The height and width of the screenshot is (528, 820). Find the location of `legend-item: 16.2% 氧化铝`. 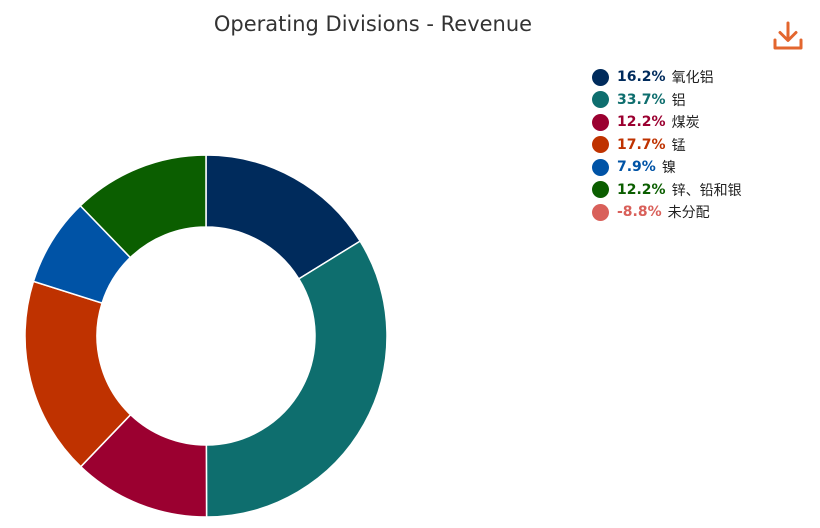

legend-item: 16.2% 氧化铝 is located at coordinates (667, 77).